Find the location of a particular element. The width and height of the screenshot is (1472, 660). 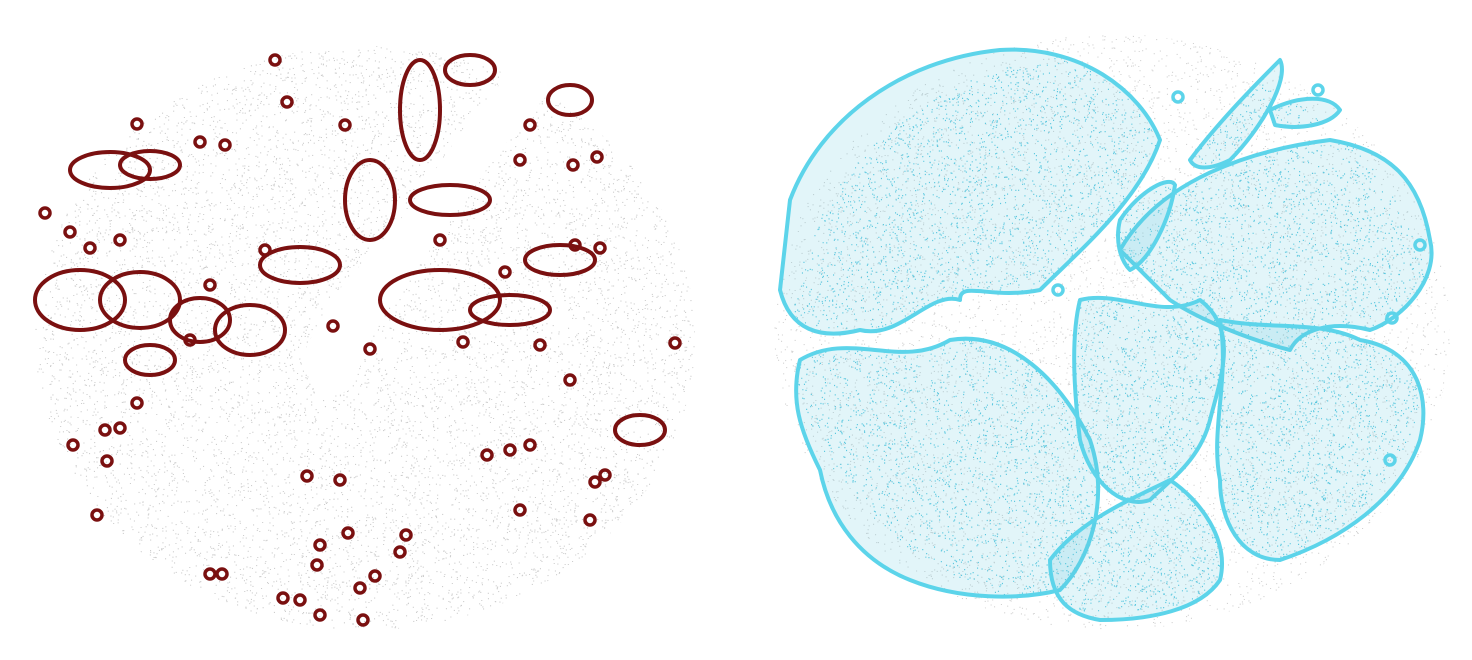

left-tissue-gap is located at coordinates (430, 230).